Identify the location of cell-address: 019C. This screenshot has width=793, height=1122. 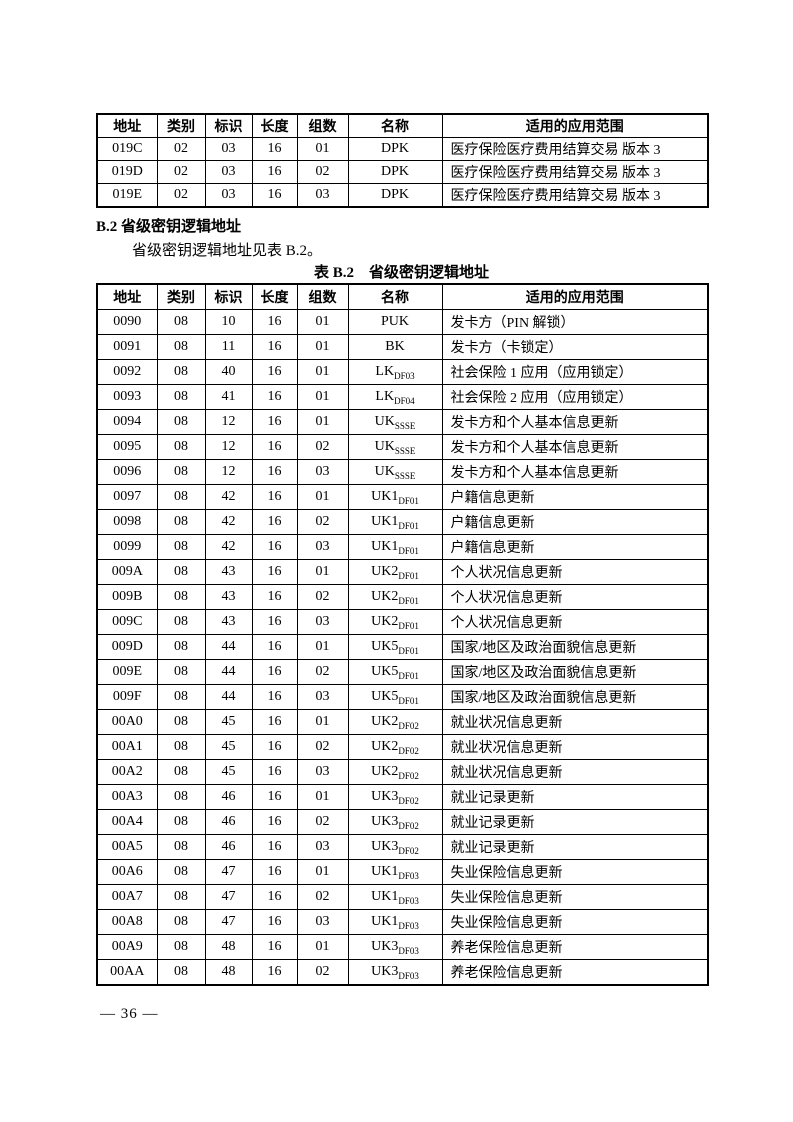
(127, 149).